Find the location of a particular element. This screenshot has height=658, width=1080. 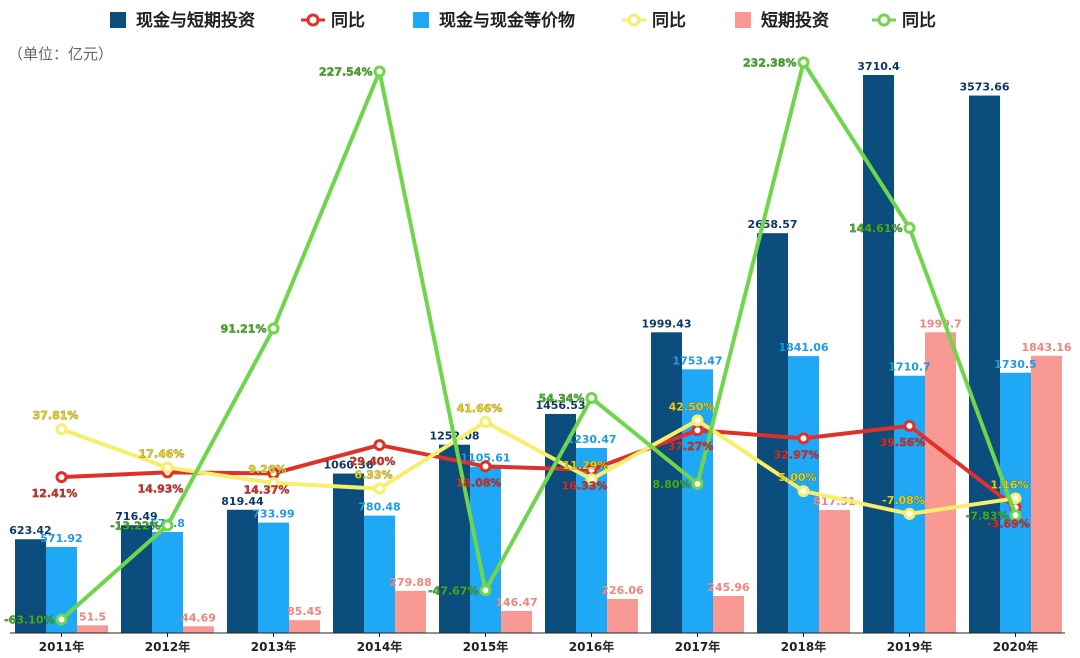

bar-value-label: 2658.57 is located at coordinates (772, 224).